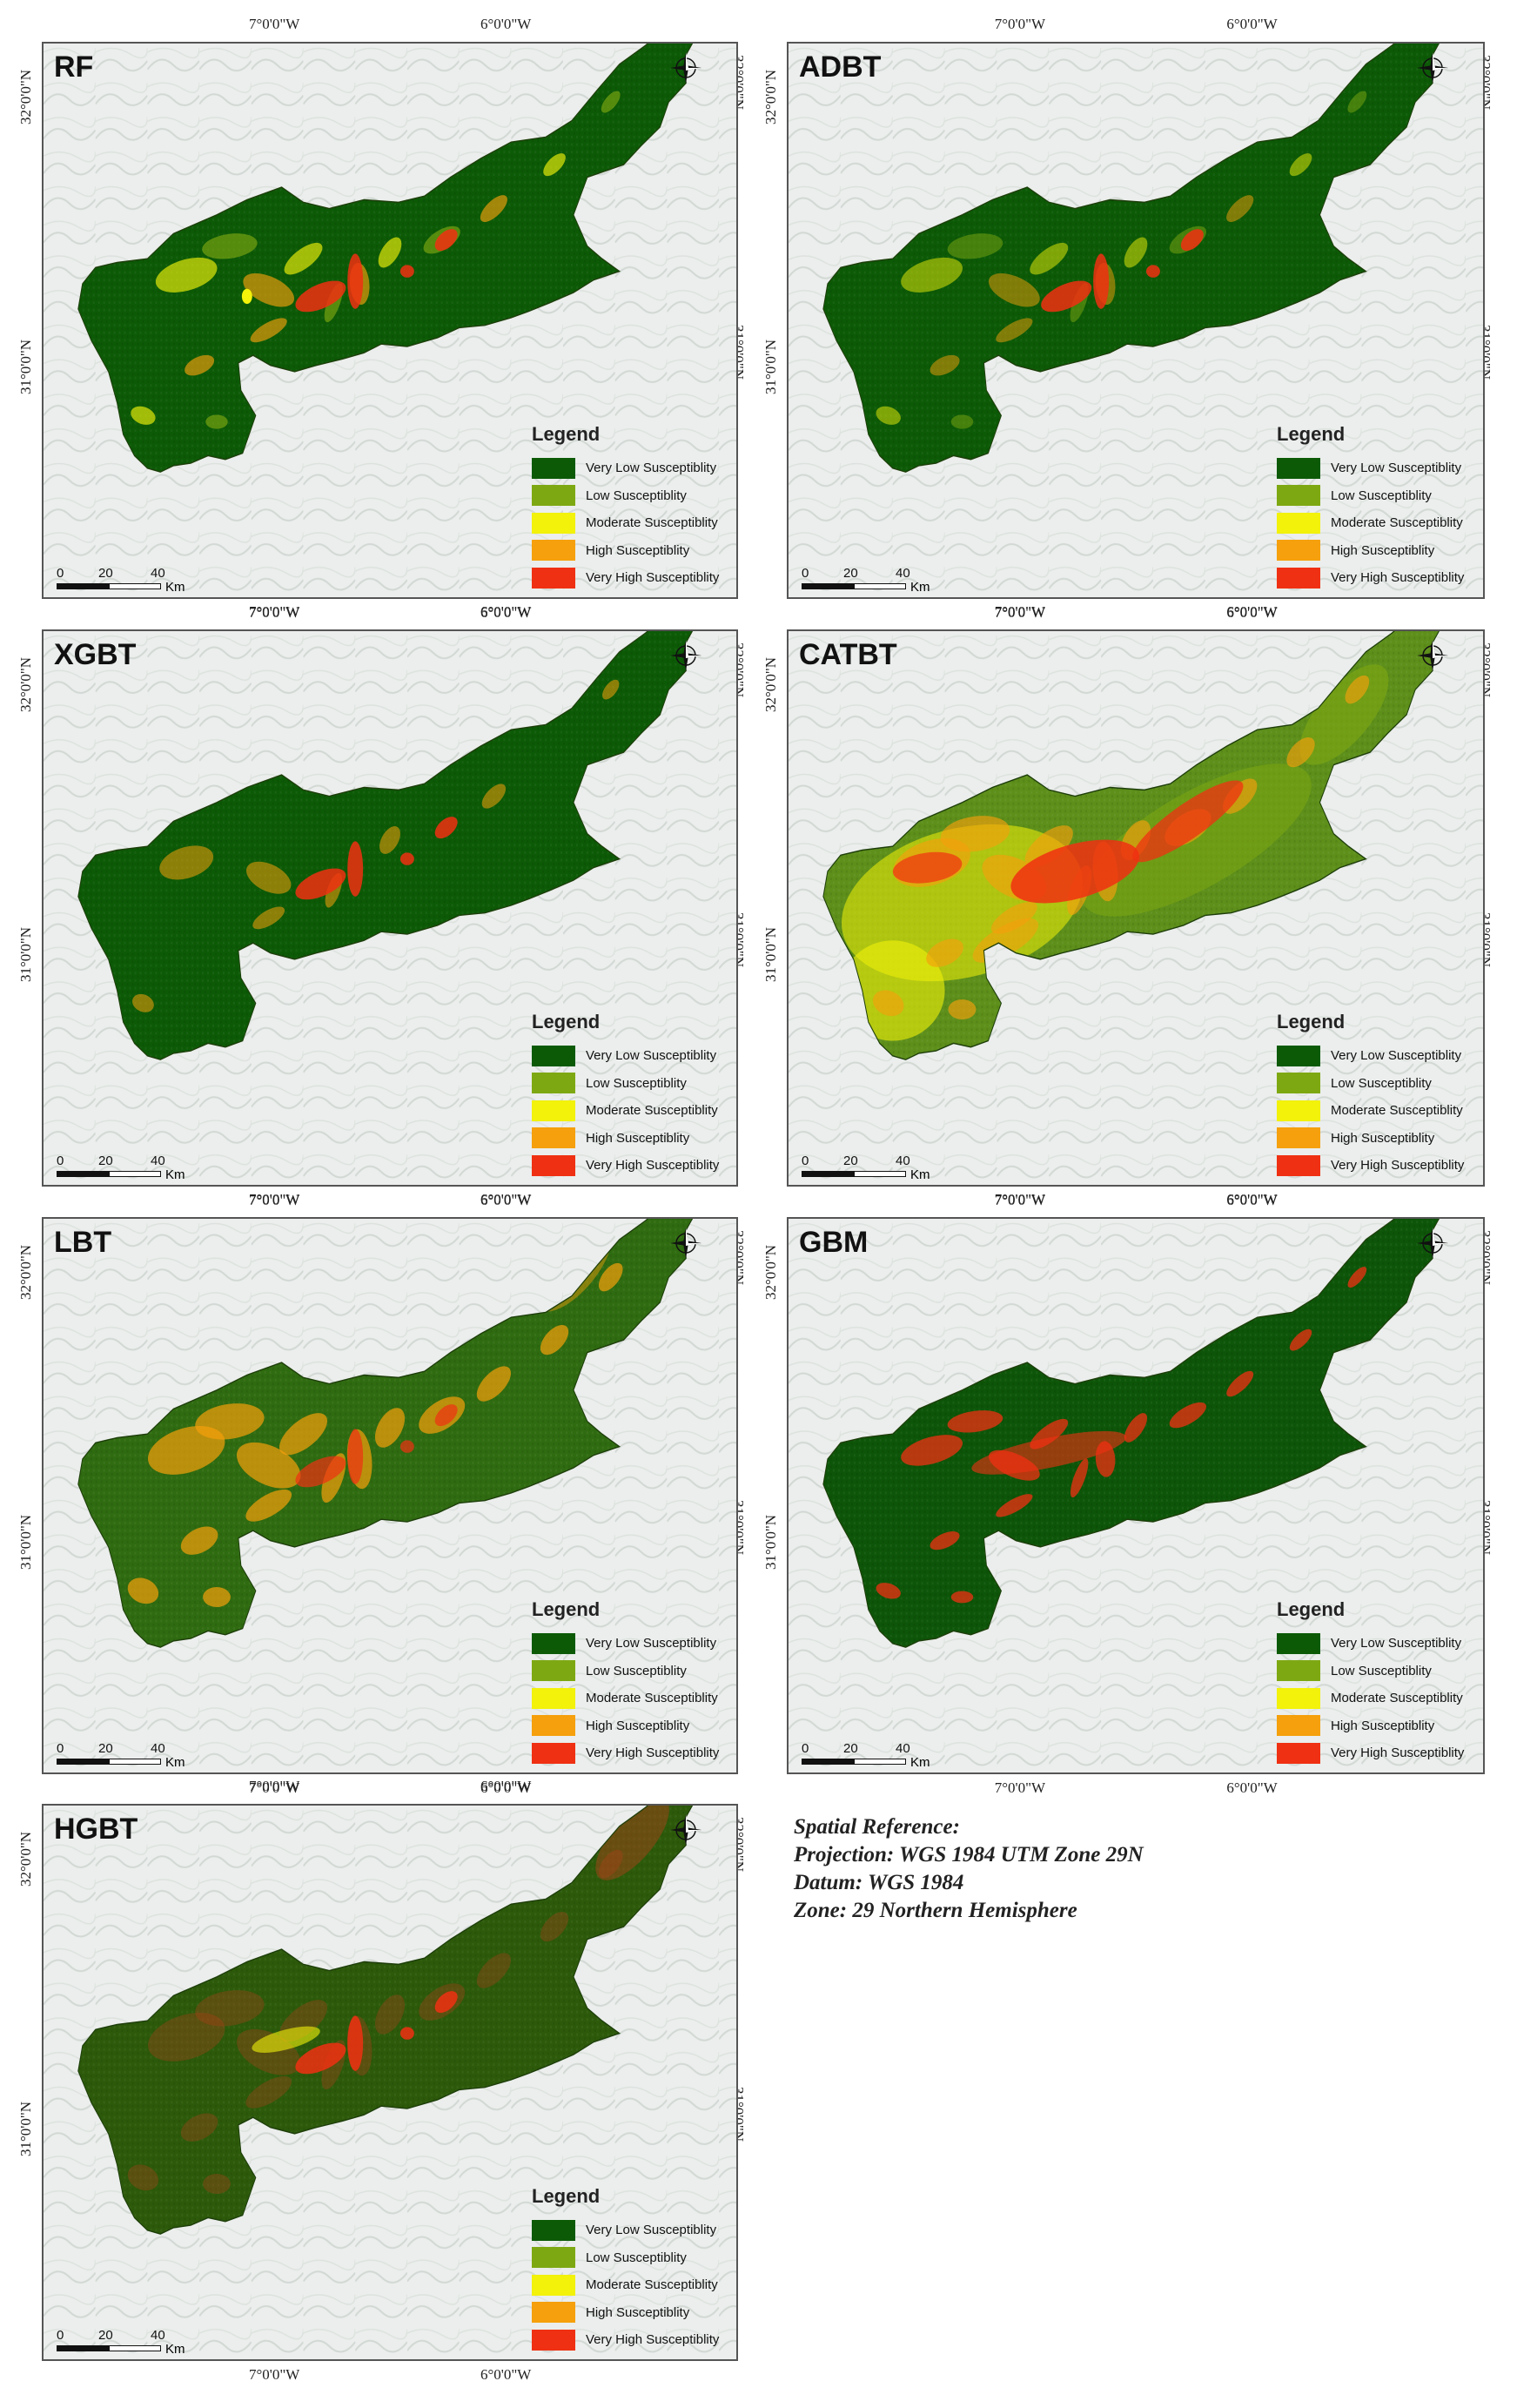 The image size is (1537, 2408). I want to click on panel-title: LBT, so click(83, 1242).